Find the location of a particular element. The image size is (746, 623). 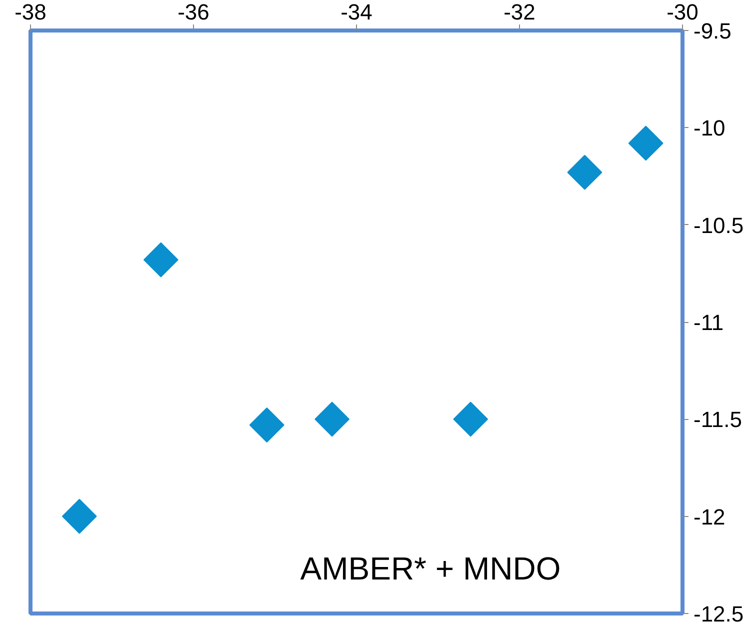

x-tick-label: -32 is located at coordinates (520, 12).